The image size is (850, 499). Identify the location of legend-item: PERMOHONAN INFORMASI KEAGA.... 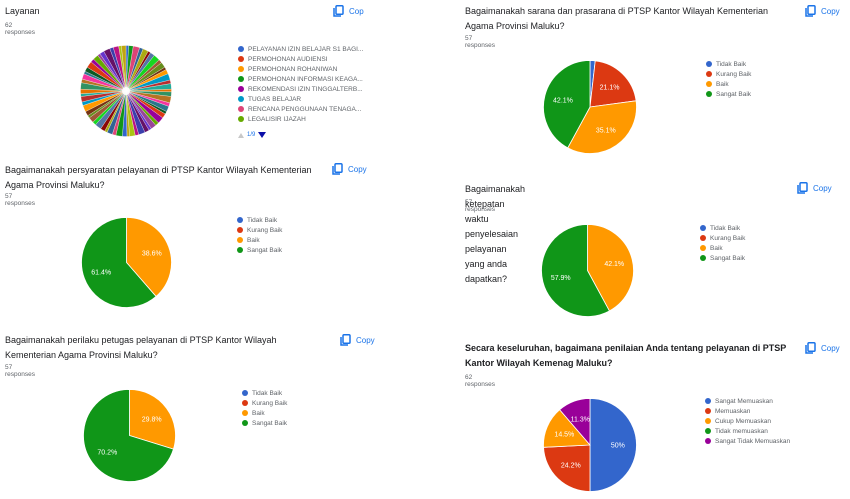
(300, 79).